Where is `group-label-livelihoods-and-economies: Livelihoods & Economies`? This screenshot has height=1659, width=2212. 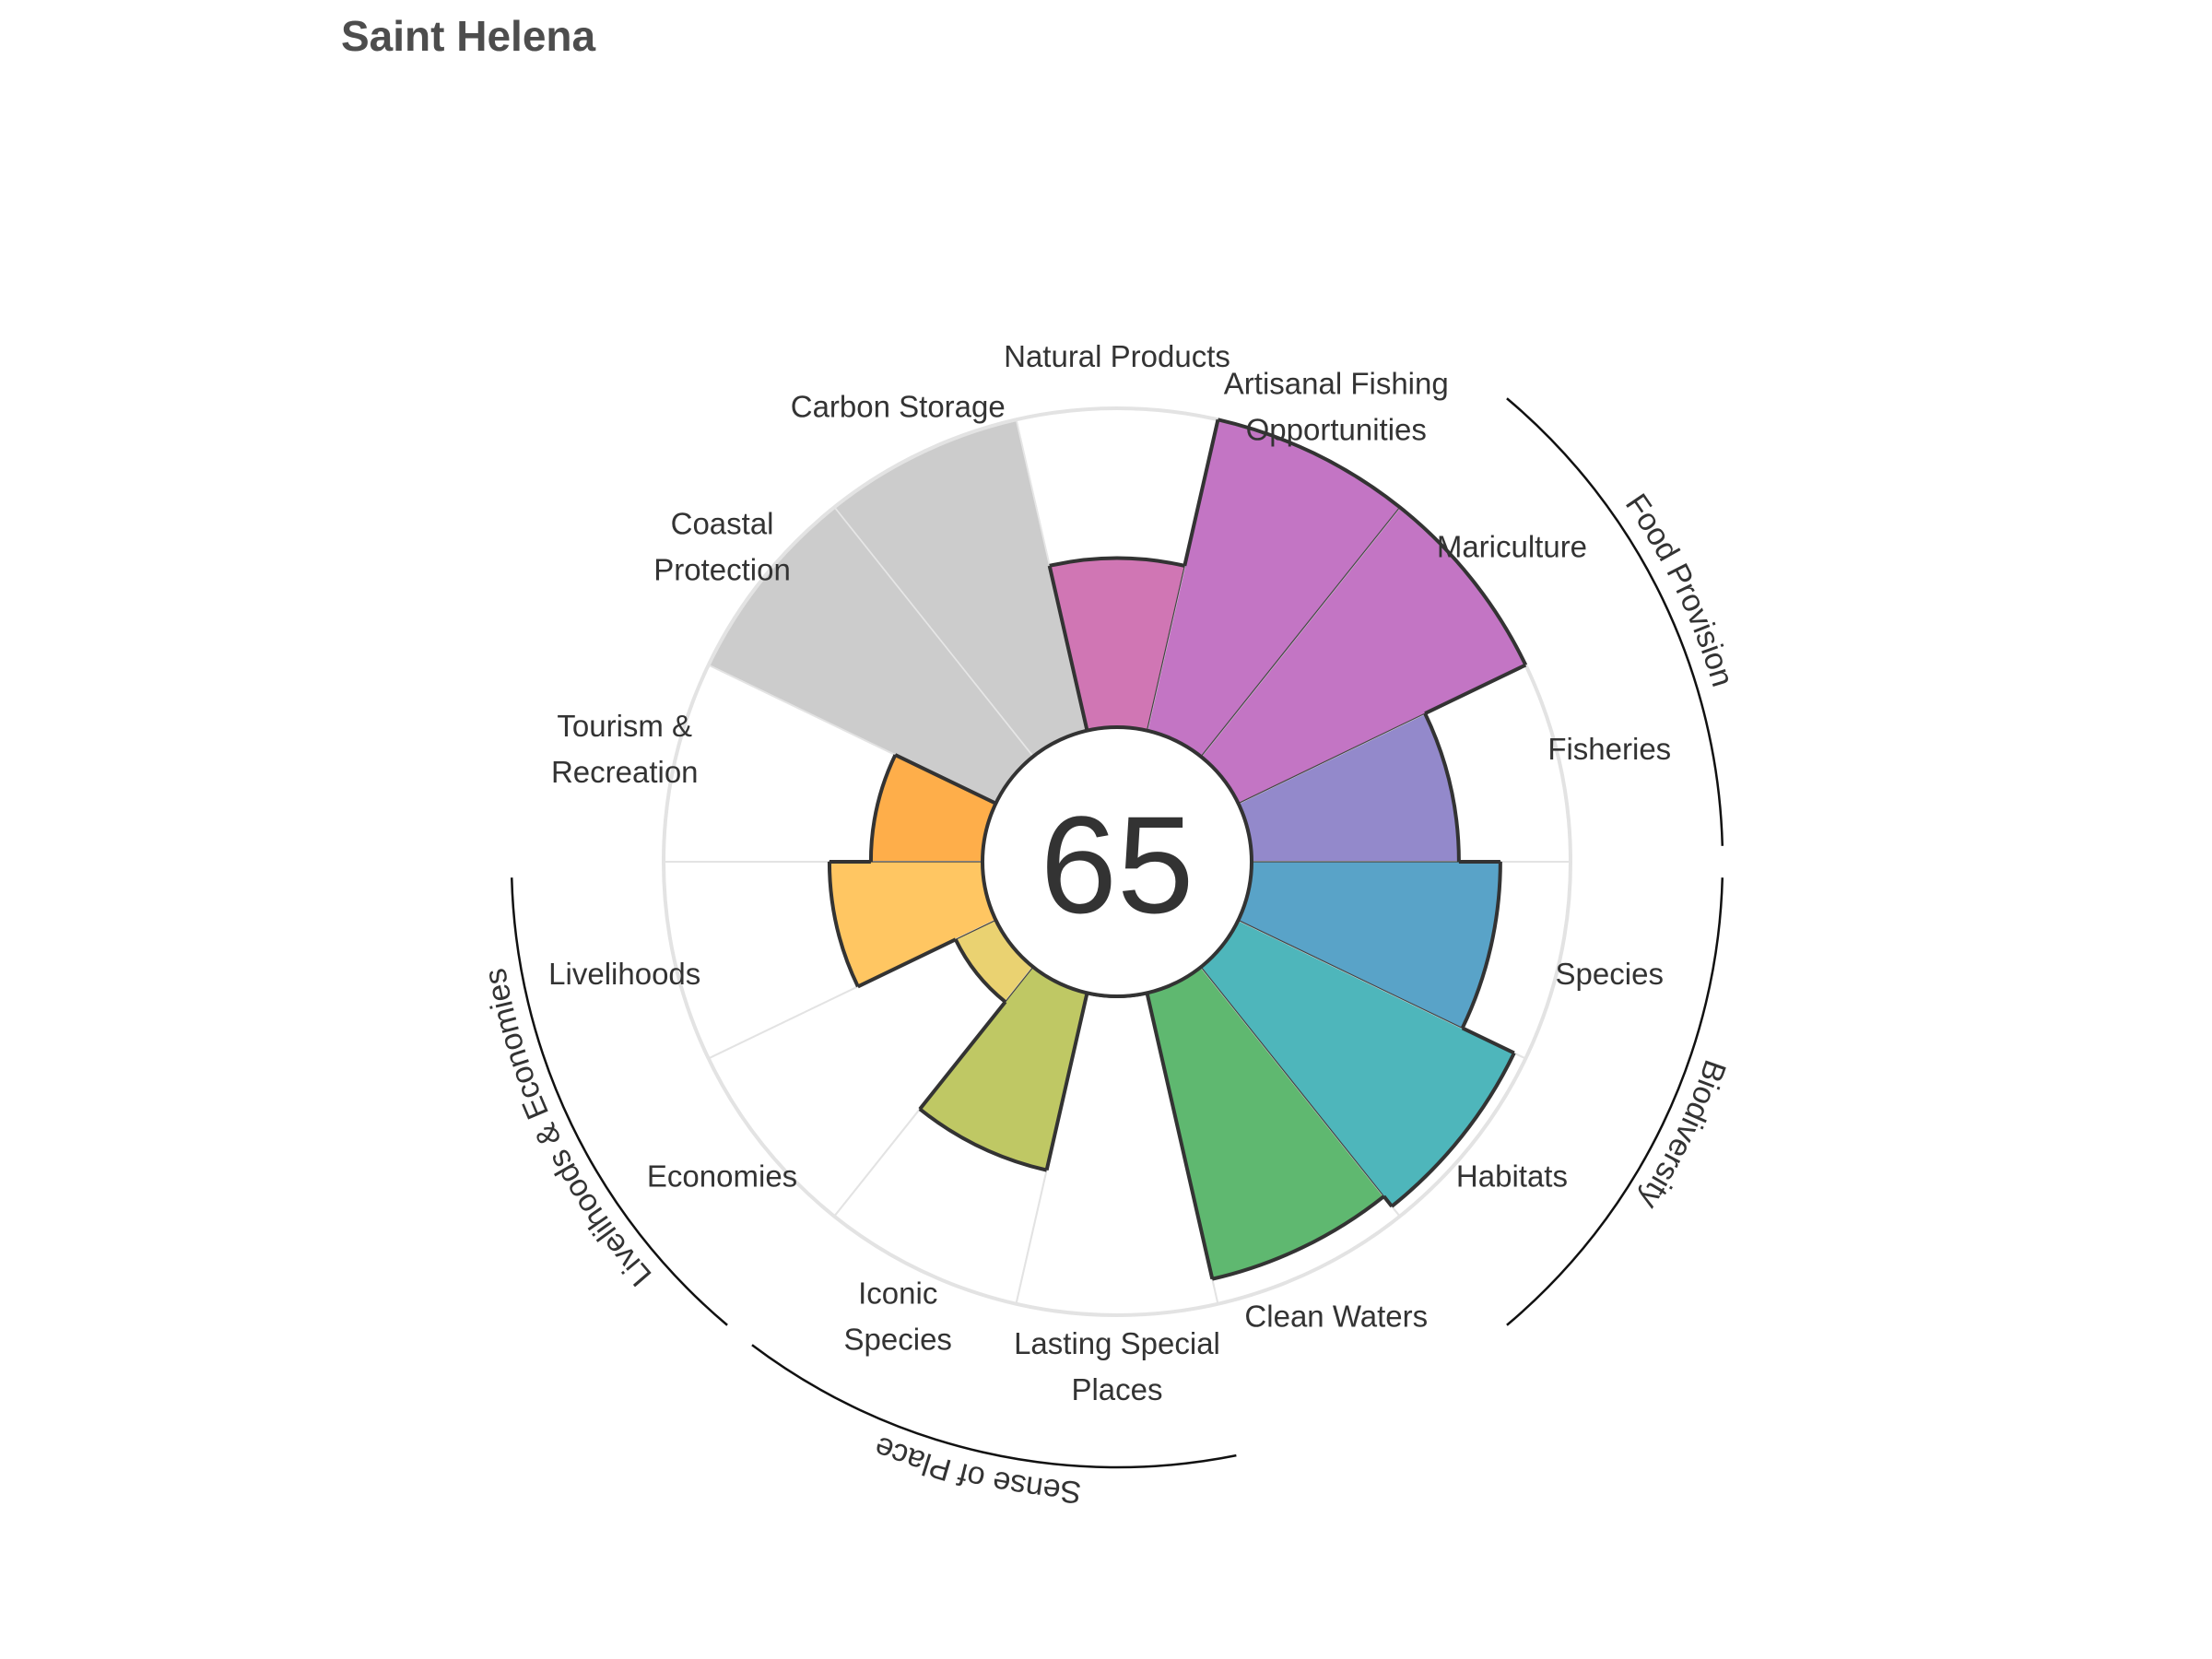
group-label-livelihoods-and-economies: Livelihoods & Economies is located at coordinates (567, 1129).